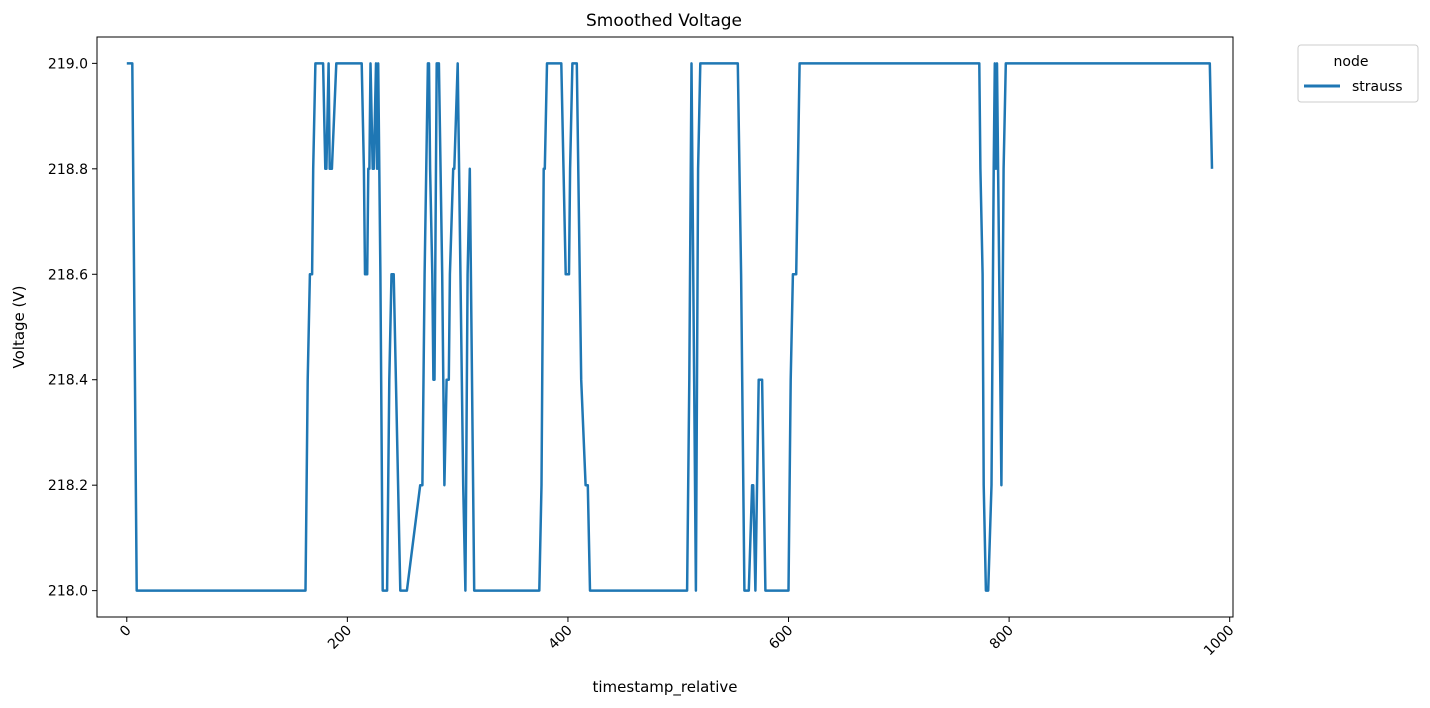 This screenshot has height=708, width=1430. Describe the element at coordinates (19, 327) in the screenshot. I see `y-axis-title: Voltage (V)` at that location.